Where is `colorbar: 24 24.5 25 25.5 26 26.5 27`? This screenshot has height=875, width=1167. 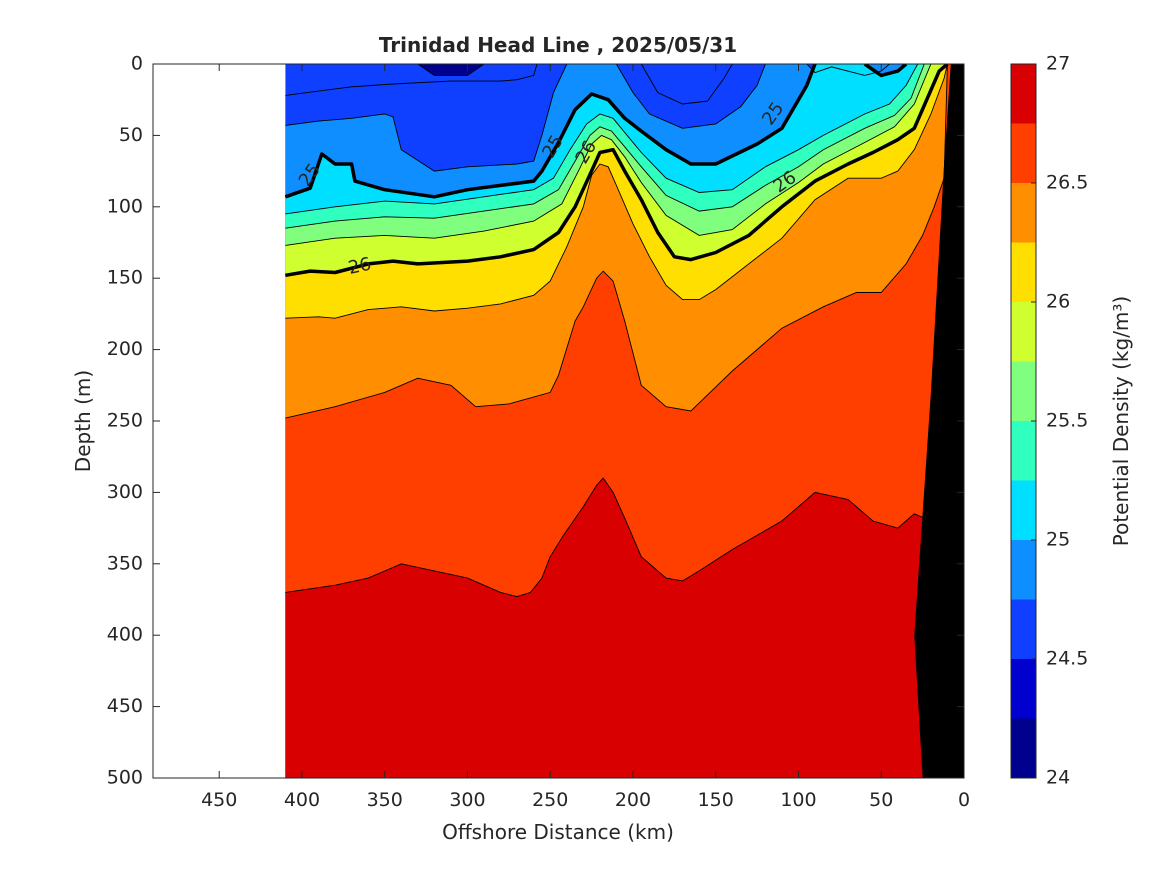 colorbar: 24 24.5 25 25.5 26 26.5 27 is located at coordinates (1049, 421).